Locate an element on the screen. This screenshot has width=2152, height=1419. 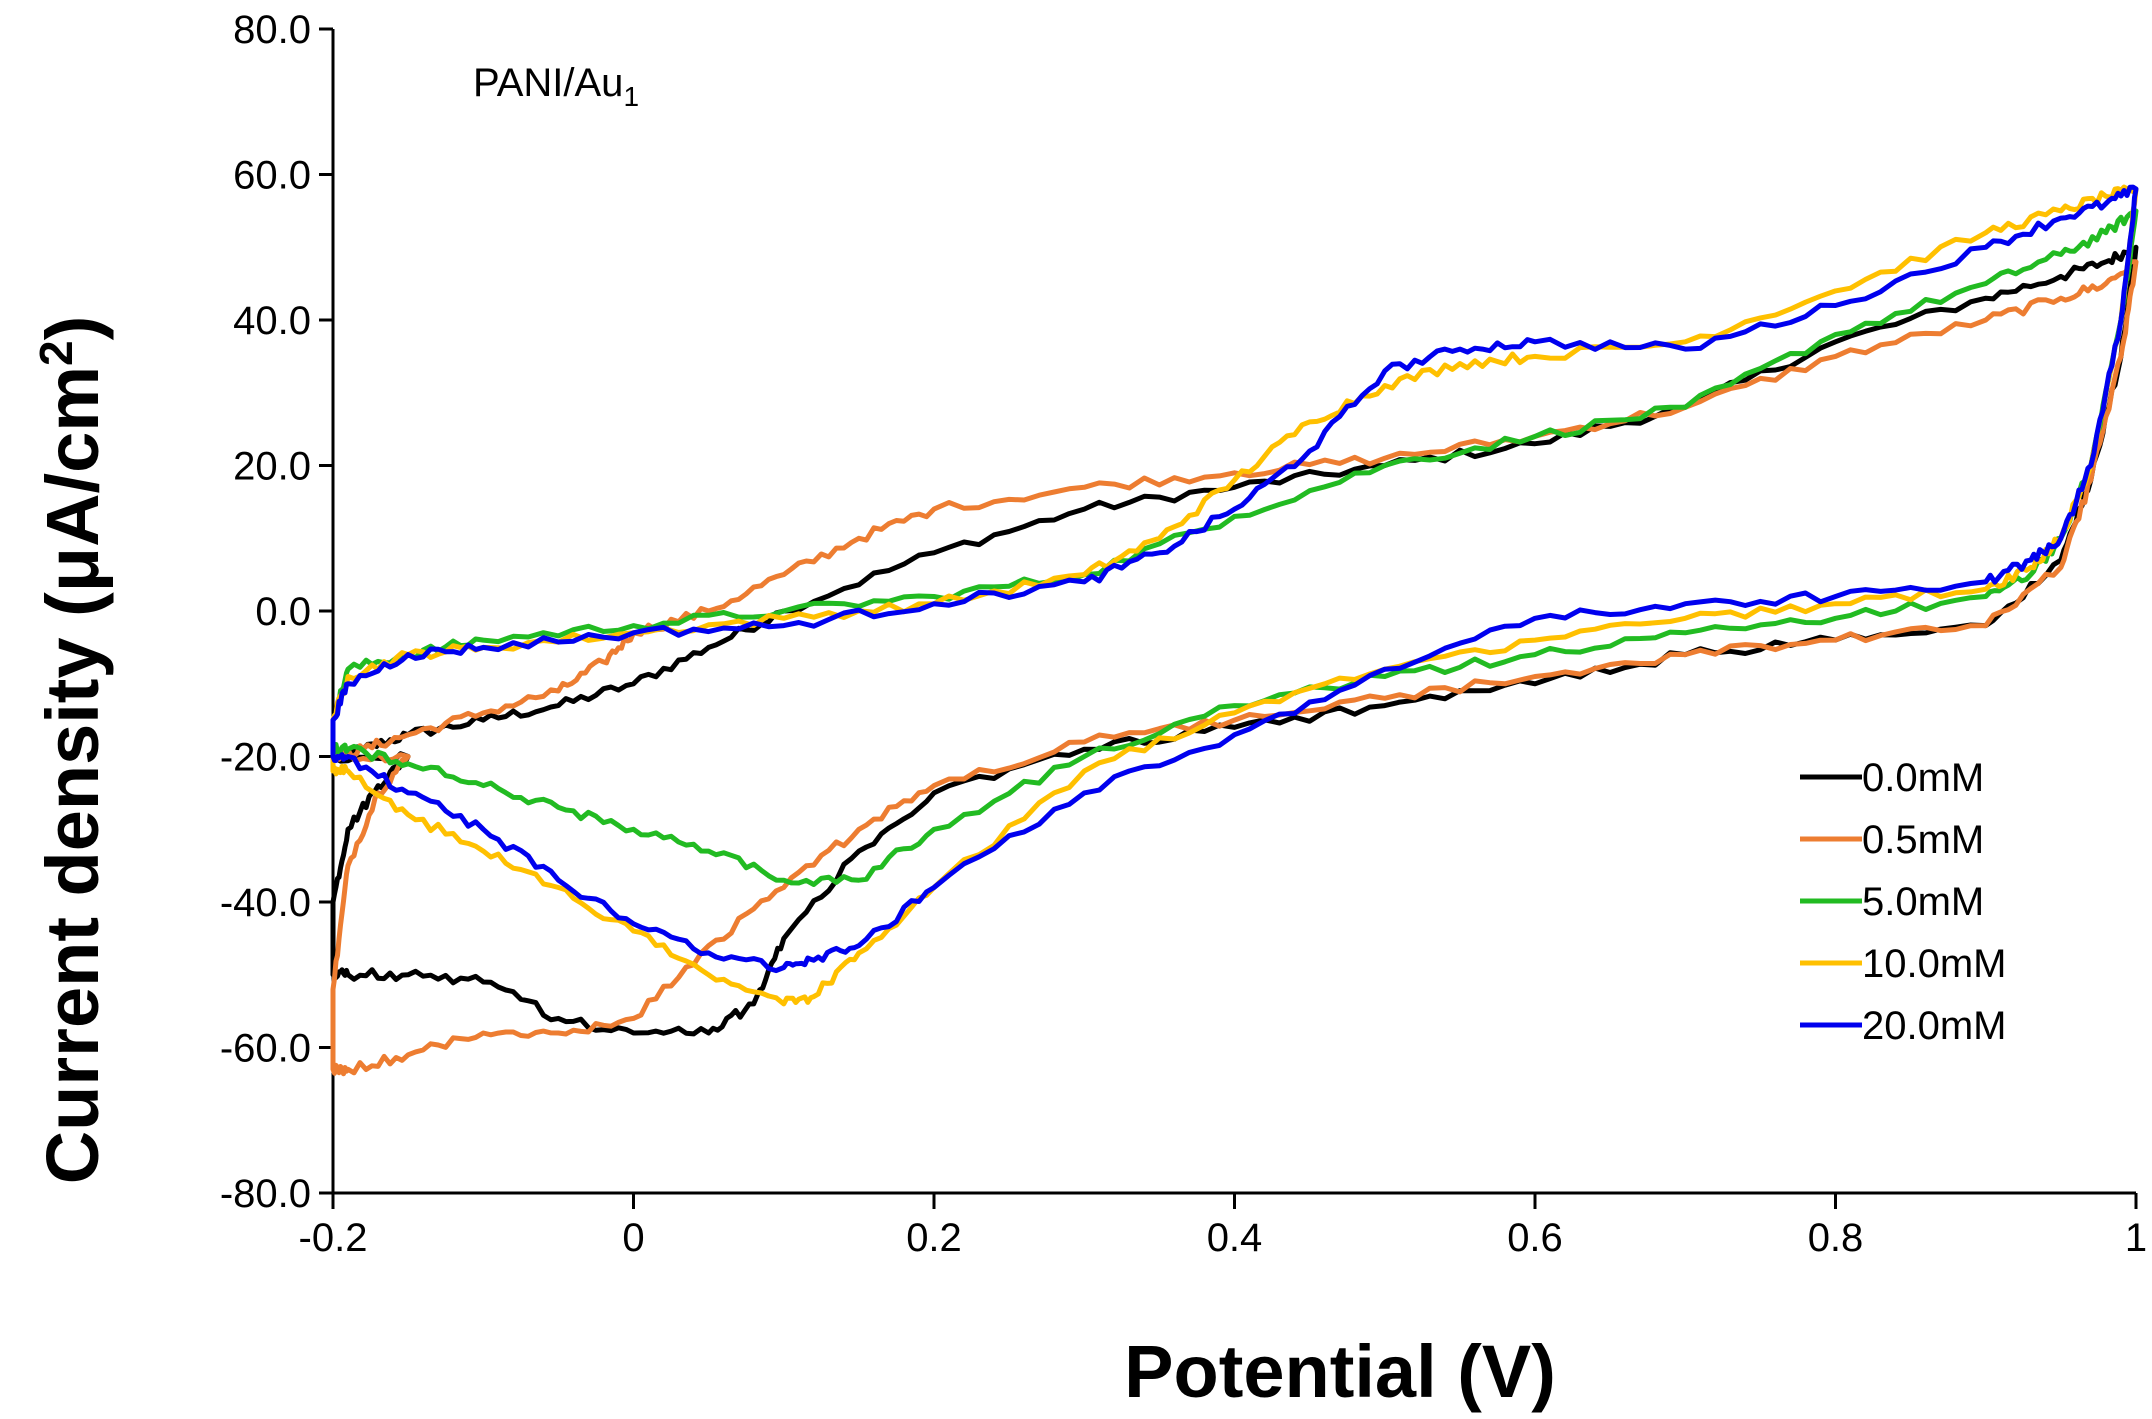
chart-annotation: PANI/Au1 is located at coordinates (556, 86).